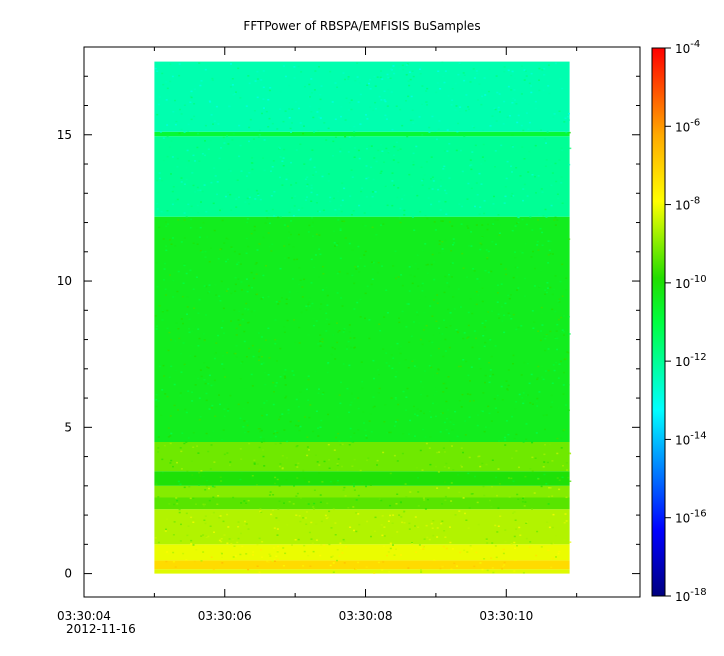 Image resolution: width=724 pixels, height=656 pixels. What do you see at coordinates (101, 629) in the screenshot?
I see `x-axis-date-label: 2012-11-16` at bounding box center [101, 629].